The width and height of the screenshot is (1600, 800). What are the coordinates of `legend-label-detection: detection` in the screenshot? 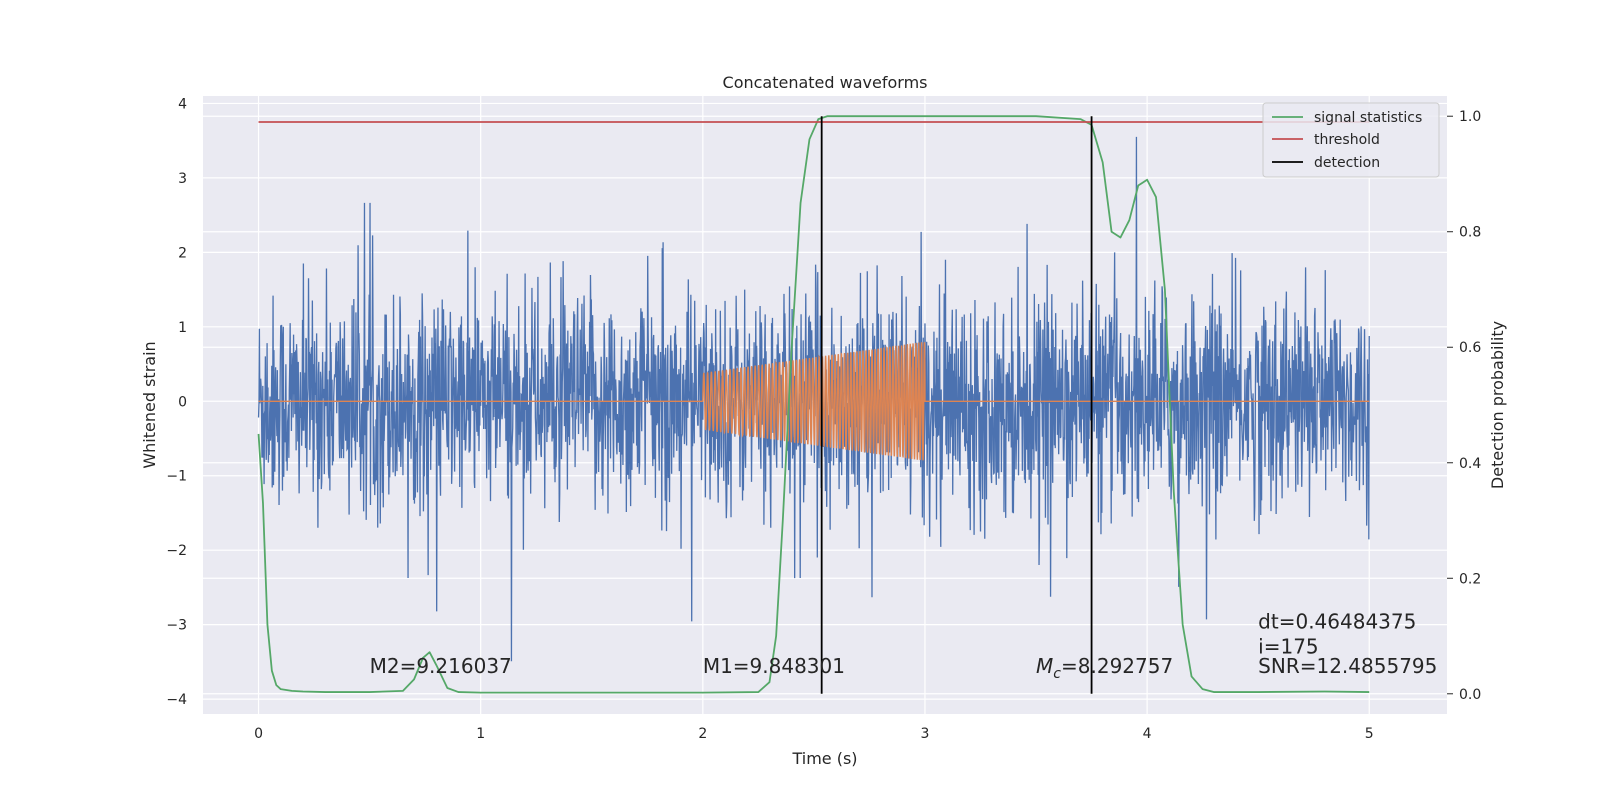 It's located at (1347, 163).